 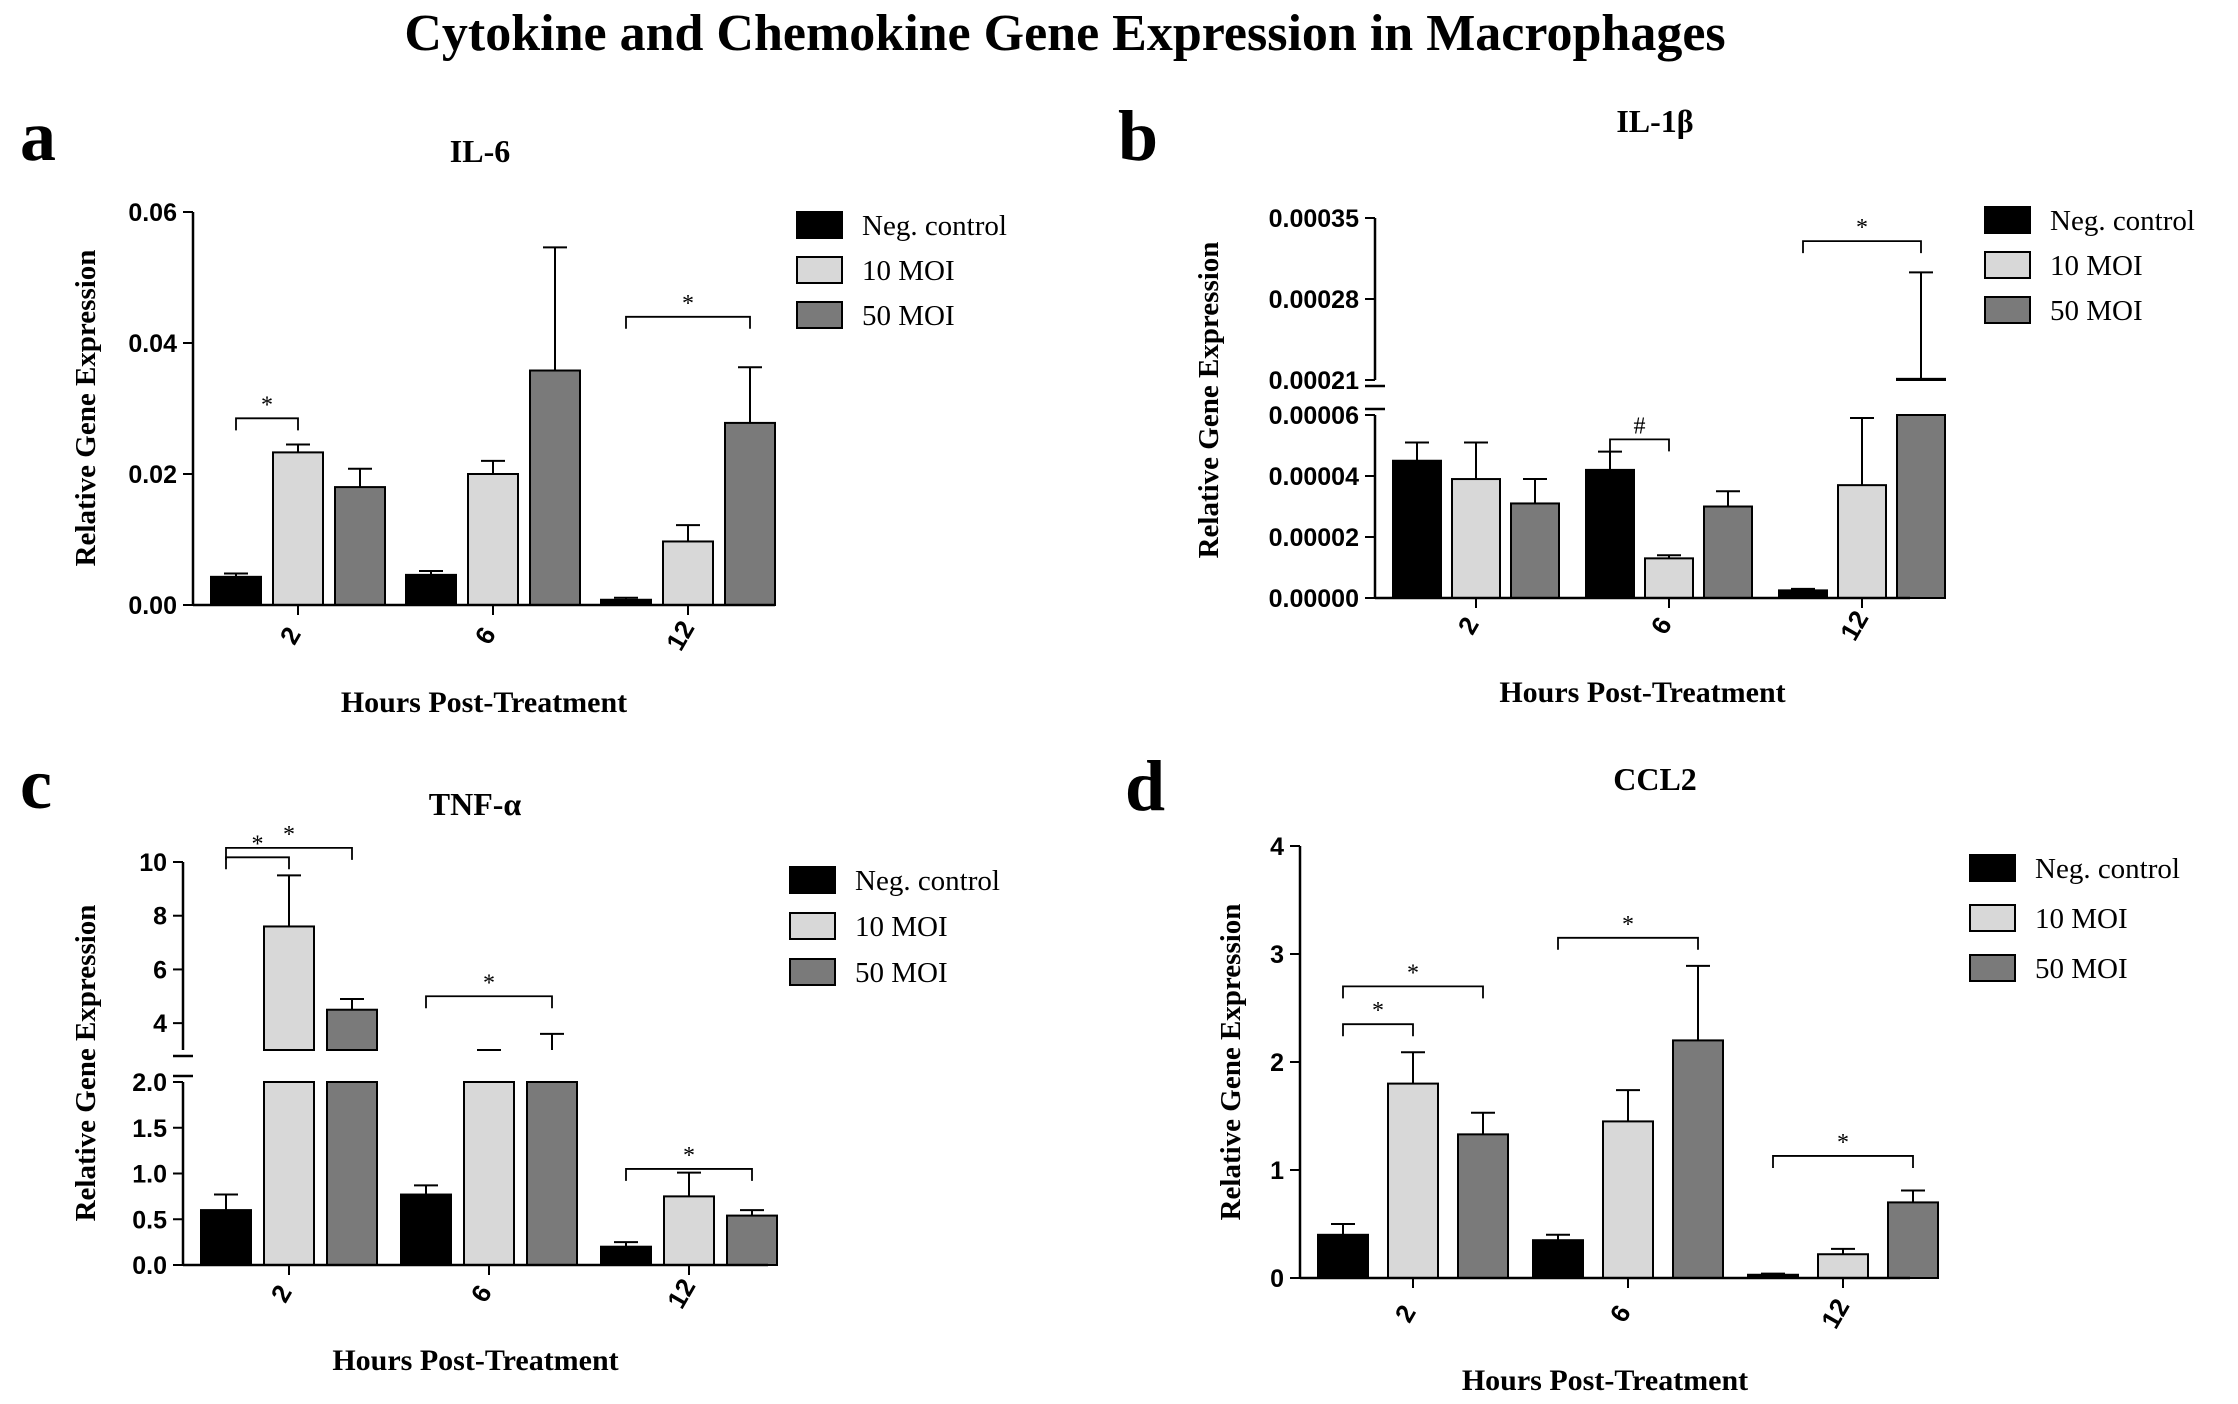 What do you see at coordinates (1654, 121) in the screenshot?
I see `chart-title: IL-1β` at bounding box center [1654, 121].